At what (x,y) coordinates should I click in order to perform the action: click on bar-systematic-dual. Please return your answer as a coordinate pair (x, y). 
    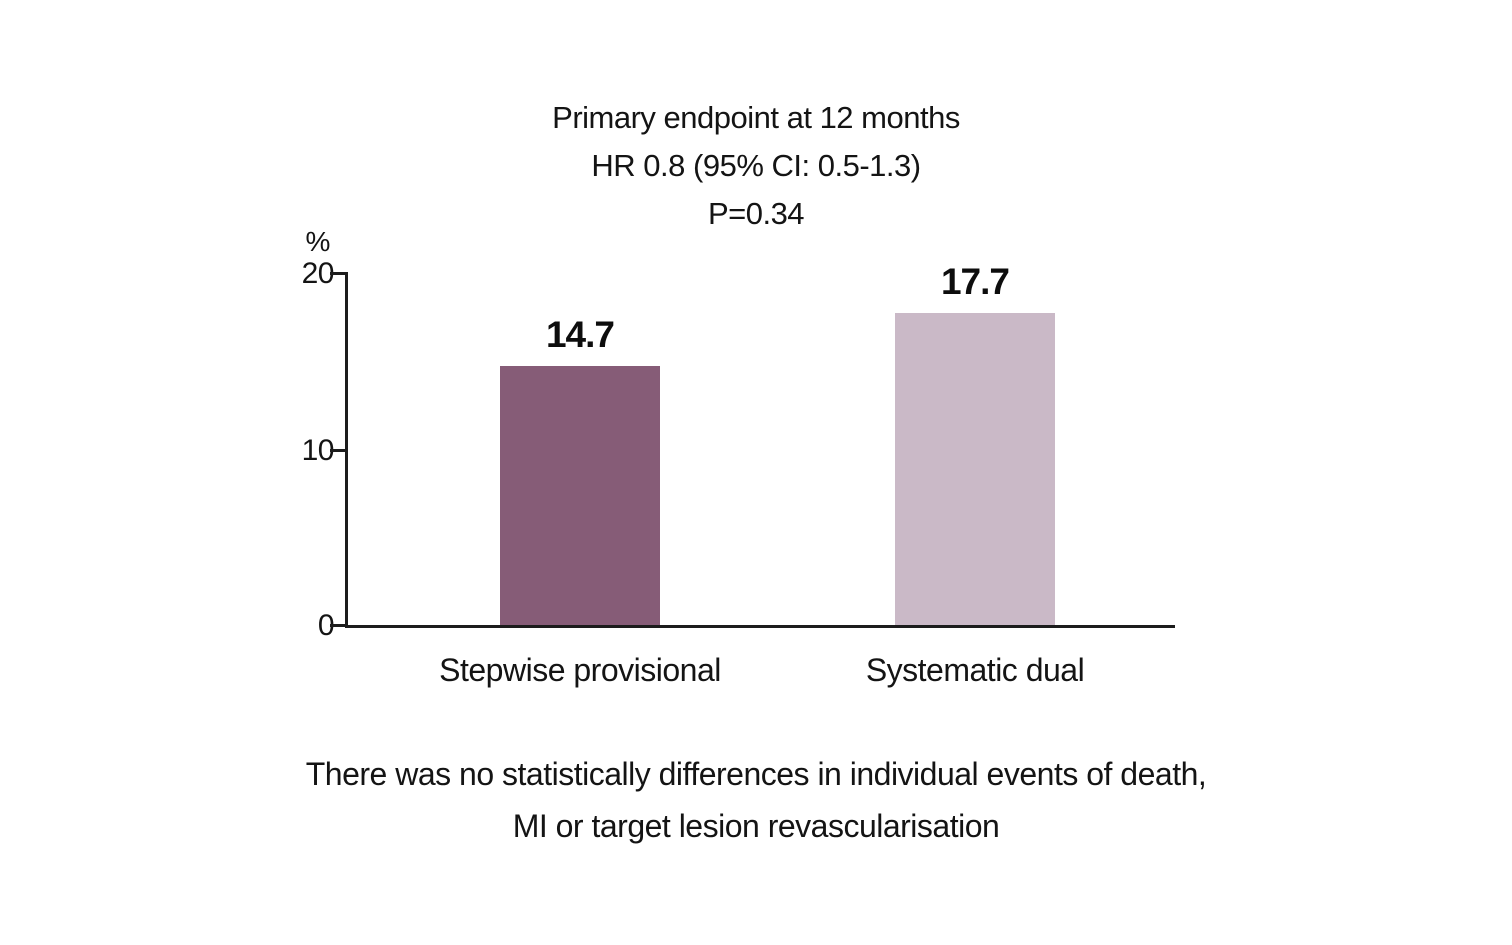
    Looking at the image, I should click on (975, 469).